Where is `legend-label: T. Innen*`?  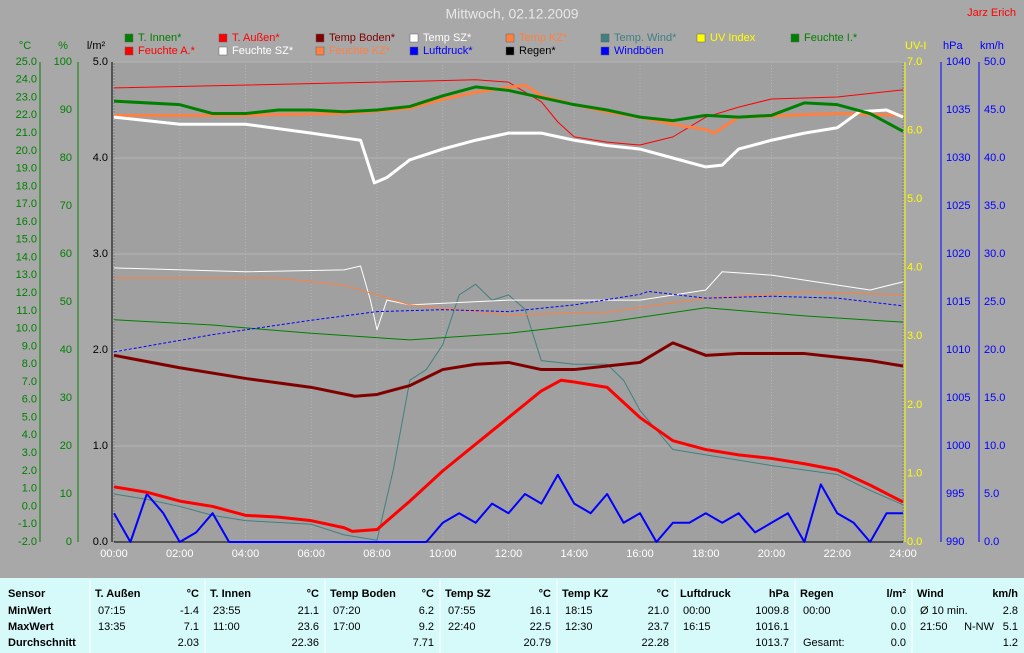 legend-label: T. Innen* is located at coordinates (160, 38).